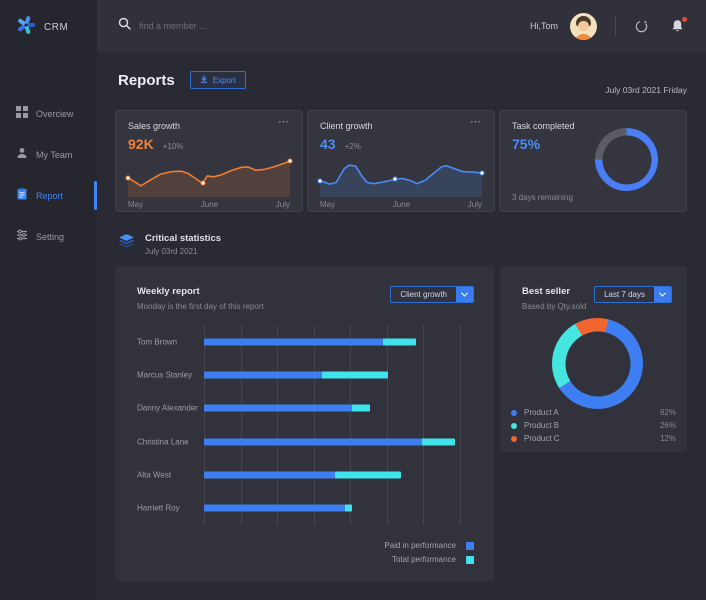 This screenshot has height=600, width=706. Describe the element at coordinates (615, 26) in the screenshot. I see `topbar-divider` at that location.